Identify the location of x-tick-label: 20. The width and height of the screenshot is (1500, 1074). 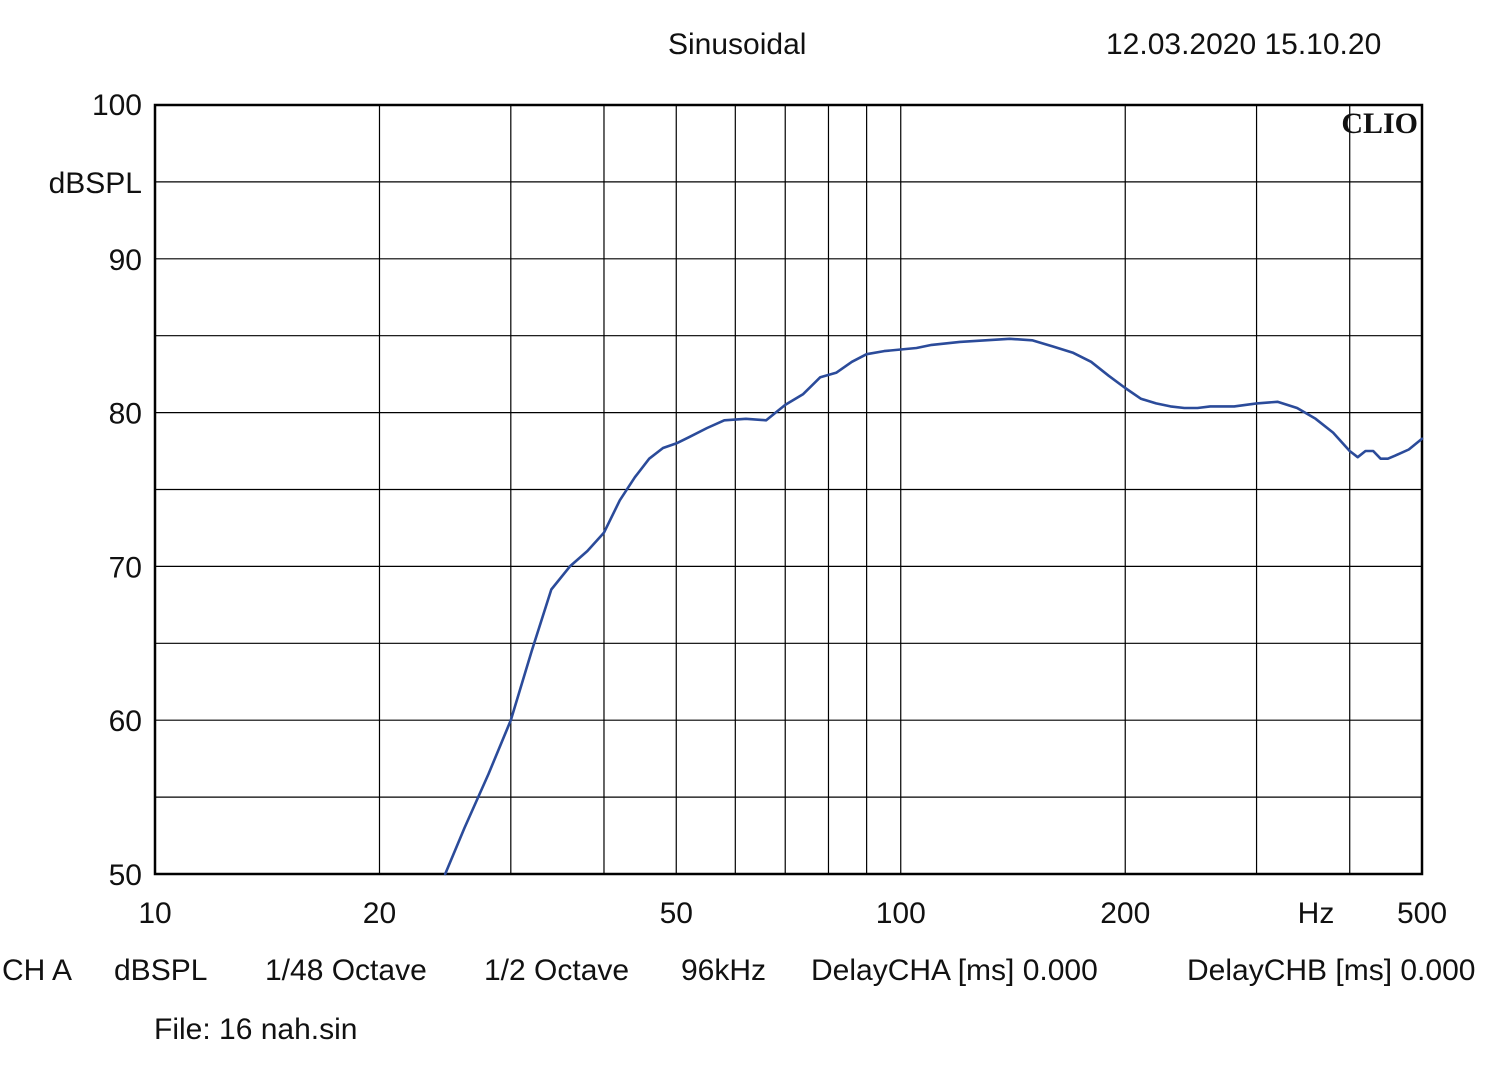
(379, 913).